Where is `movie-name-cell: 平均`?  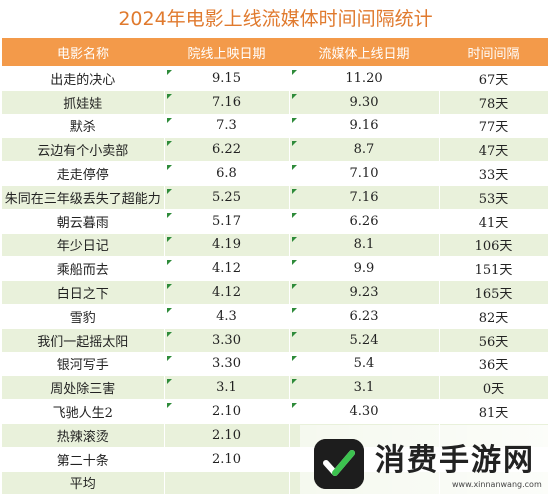 movie-name-cell: 平均 is located at coordinates (83, 483).